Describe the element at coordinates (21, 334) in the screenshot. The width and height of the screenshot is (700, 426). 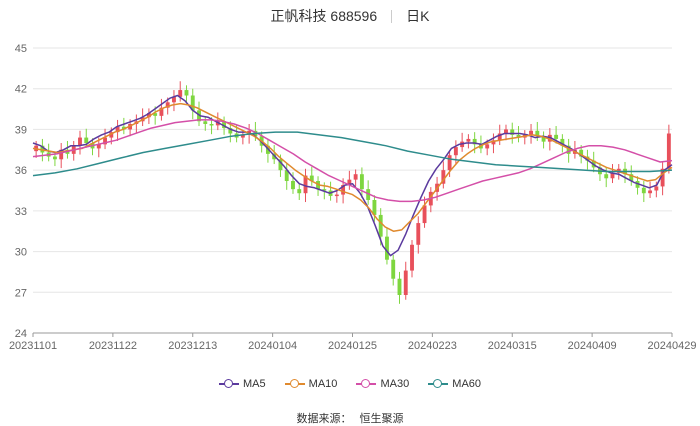
I see `y-tick-label: 24` at that location.